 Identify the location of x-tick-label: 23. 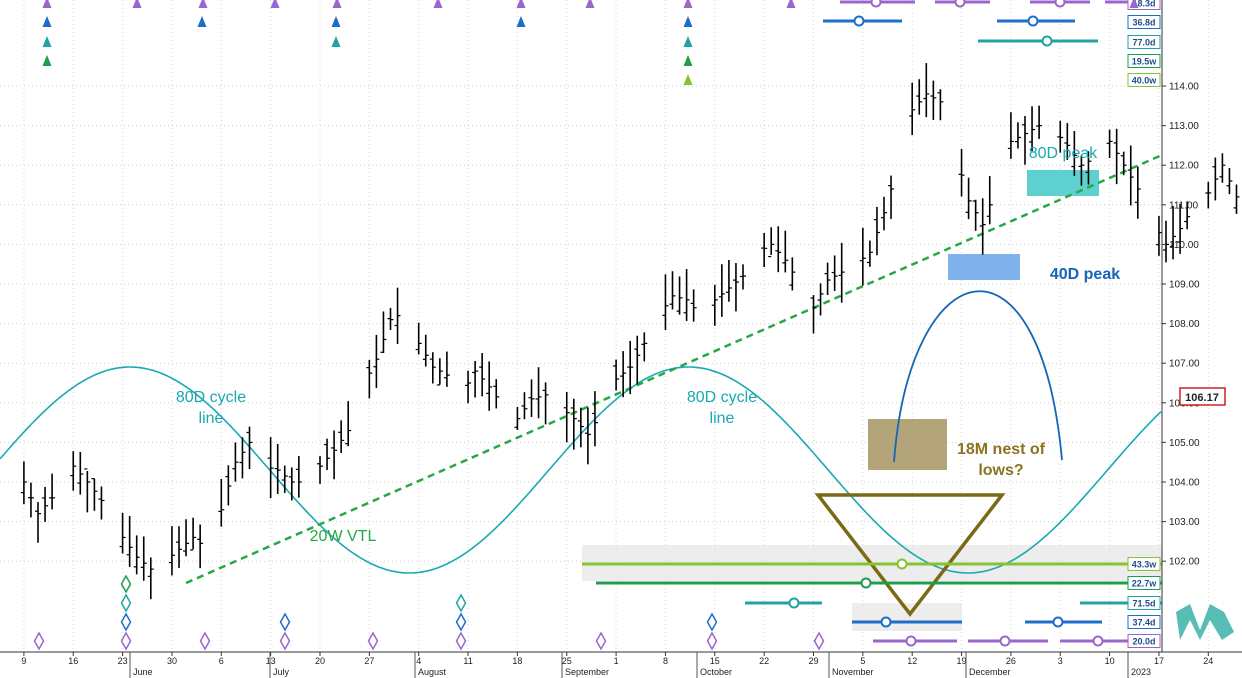
(123, 661).